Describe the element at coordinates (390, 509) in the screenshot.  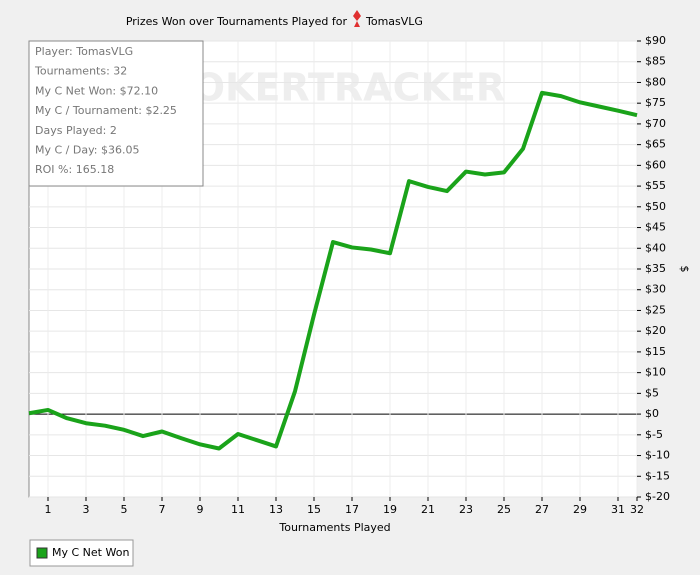
I see `x-tick-label: 19` at that location.